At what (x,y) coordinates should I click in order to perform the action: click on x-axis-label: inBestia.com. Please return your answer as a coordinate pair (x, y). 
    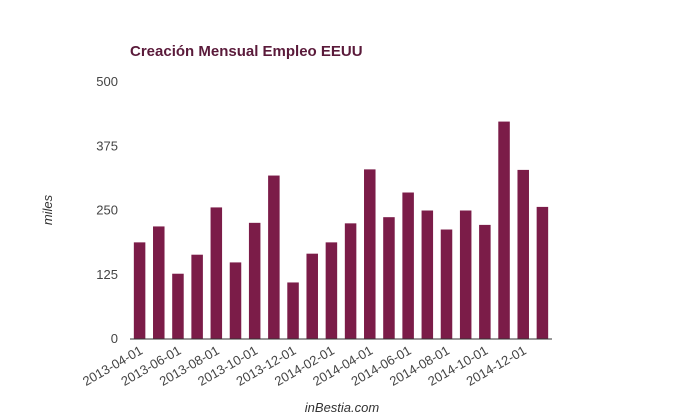
    Looking at the image, I should click on (342, 407).